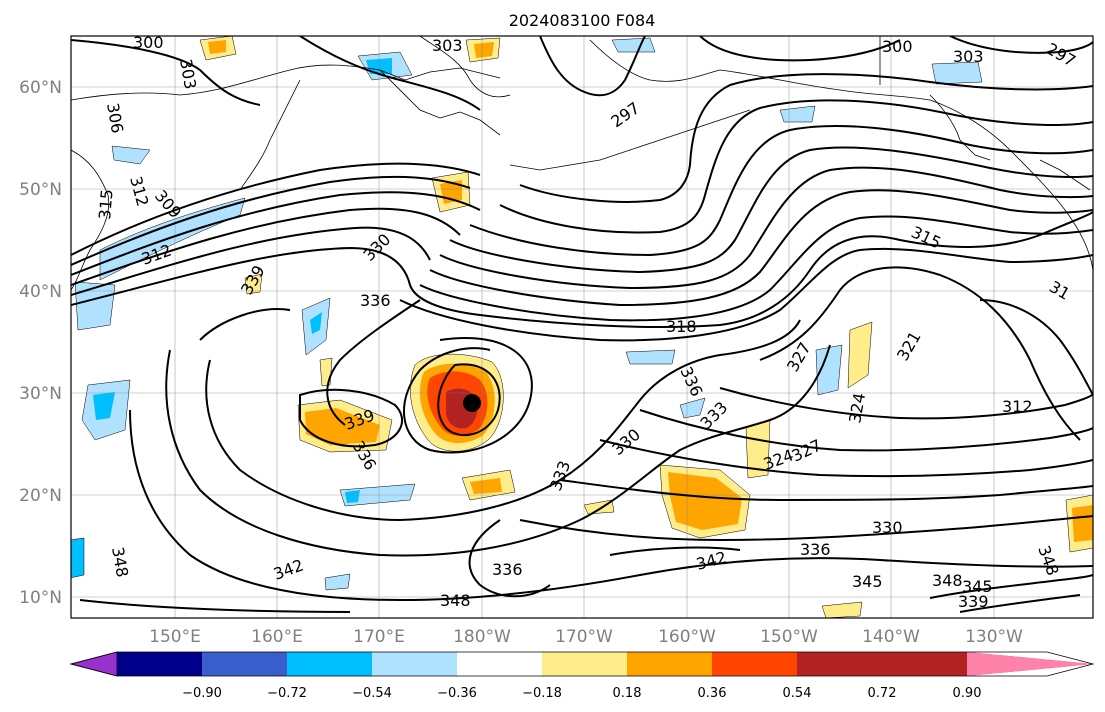  Describe the element at coordinates (973, 601) in the screenshot. I see `contour-label: 339` at that location.